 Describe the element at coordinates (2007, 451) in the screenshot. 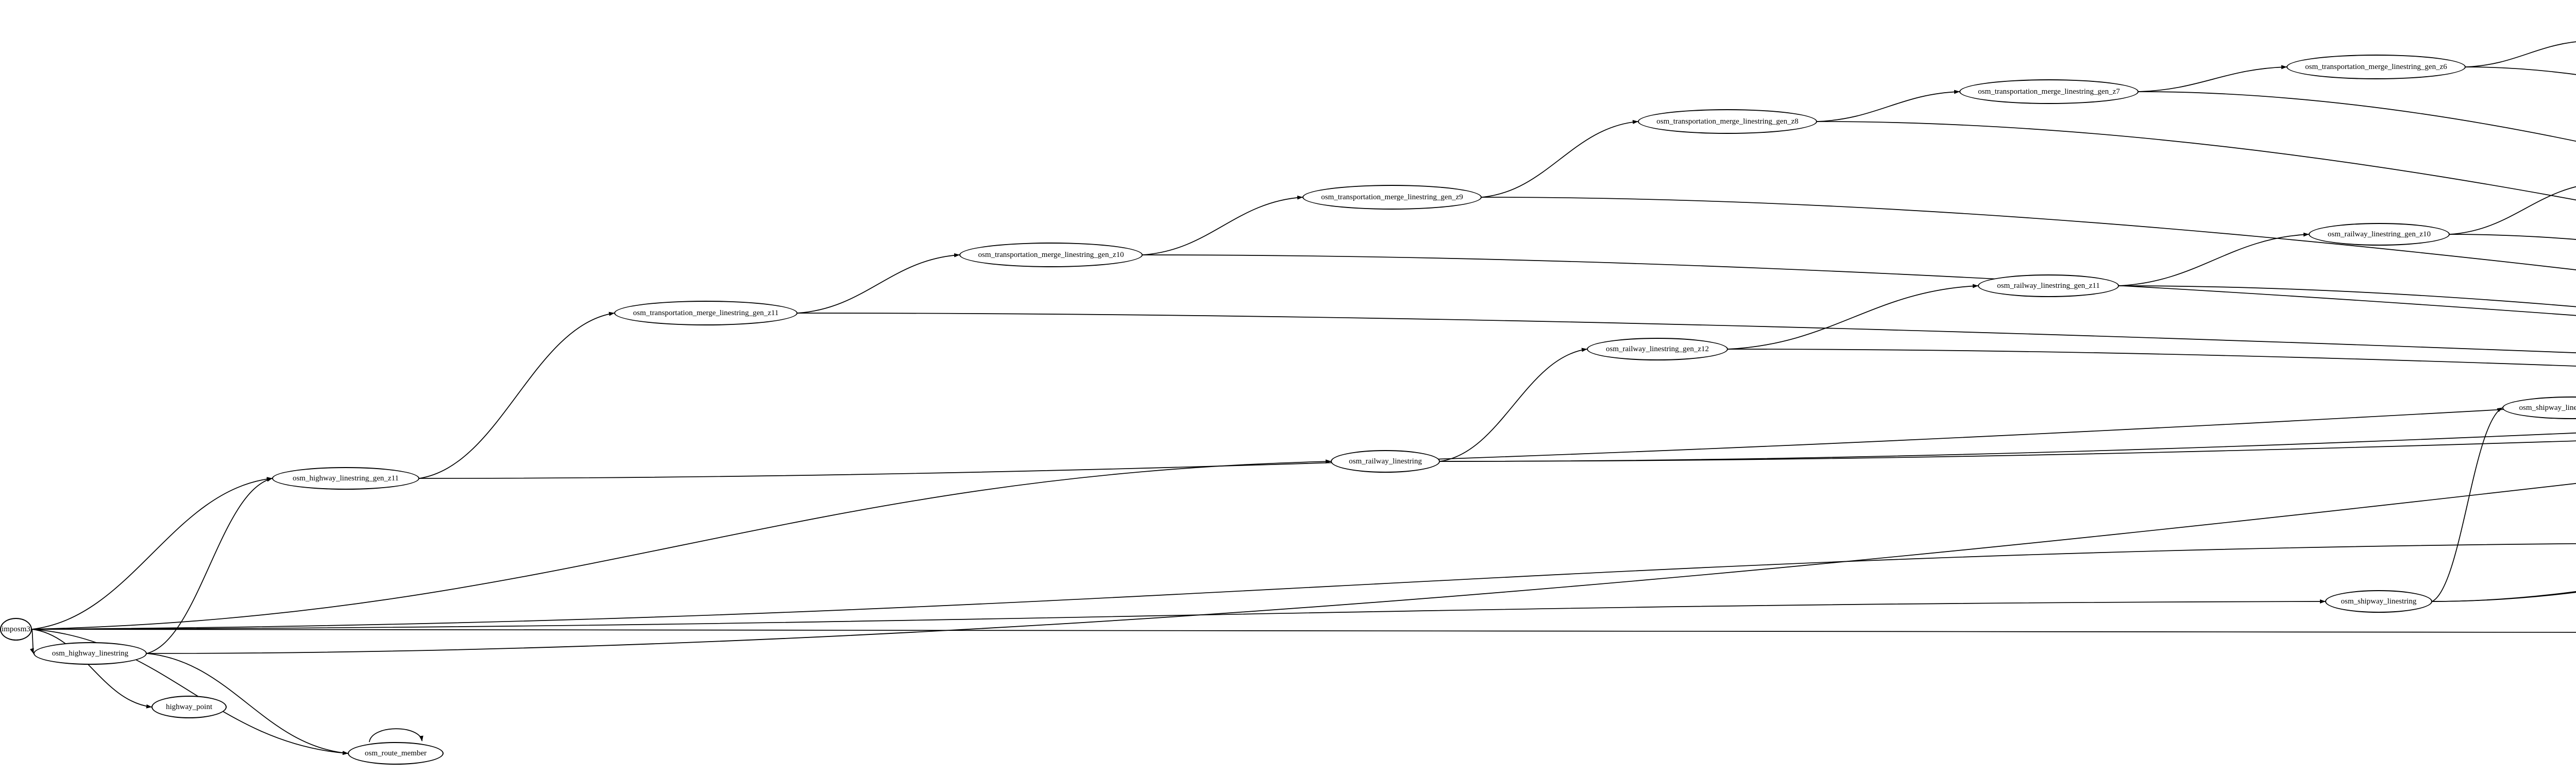

I see `graph-edge-osm_railway_linestring-to-layer_transportation-z14+` at that location.